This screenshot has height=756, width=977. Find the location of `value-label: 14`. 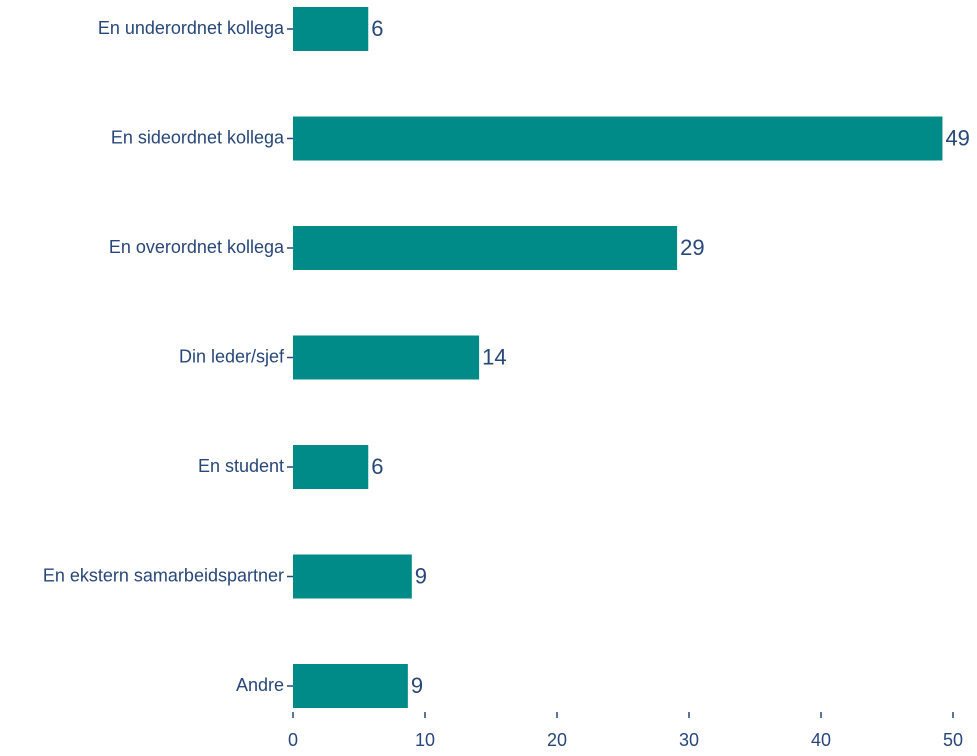

value-label: 14 is located at coordinates (494, 356).